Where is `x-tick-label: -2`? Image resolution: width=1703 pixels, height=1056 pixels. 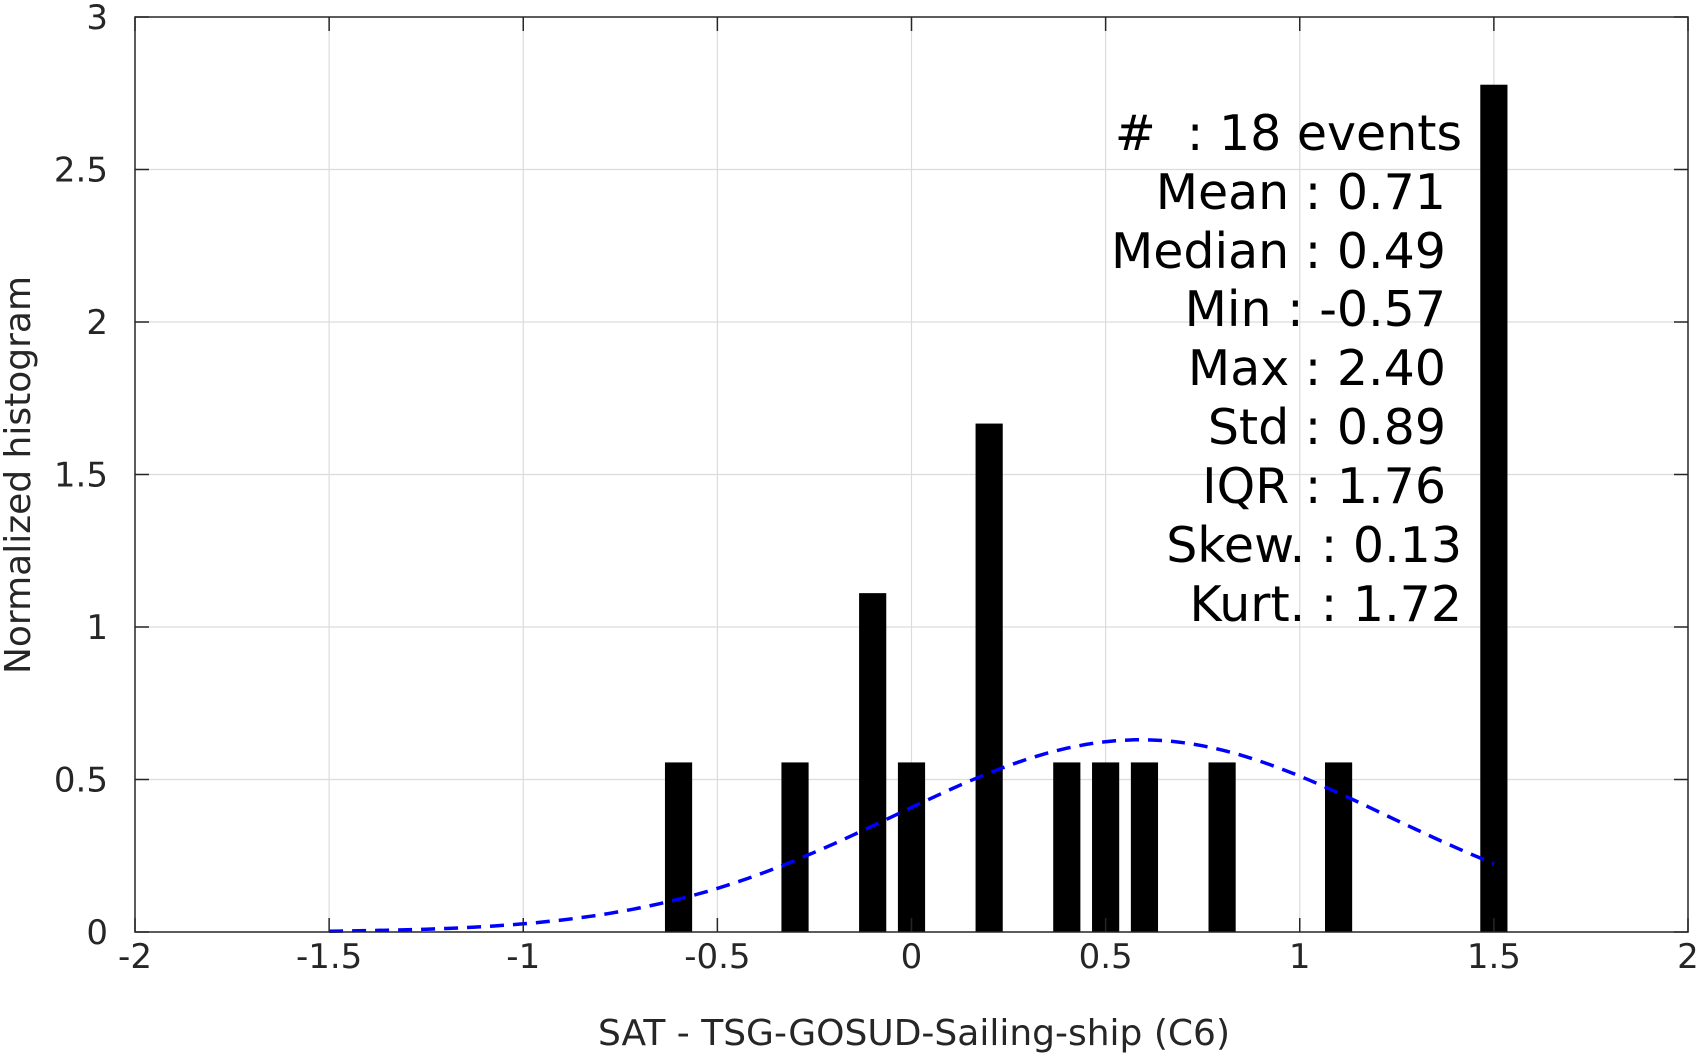 x-tick-label: -2 is located at coordinates (135, 957).